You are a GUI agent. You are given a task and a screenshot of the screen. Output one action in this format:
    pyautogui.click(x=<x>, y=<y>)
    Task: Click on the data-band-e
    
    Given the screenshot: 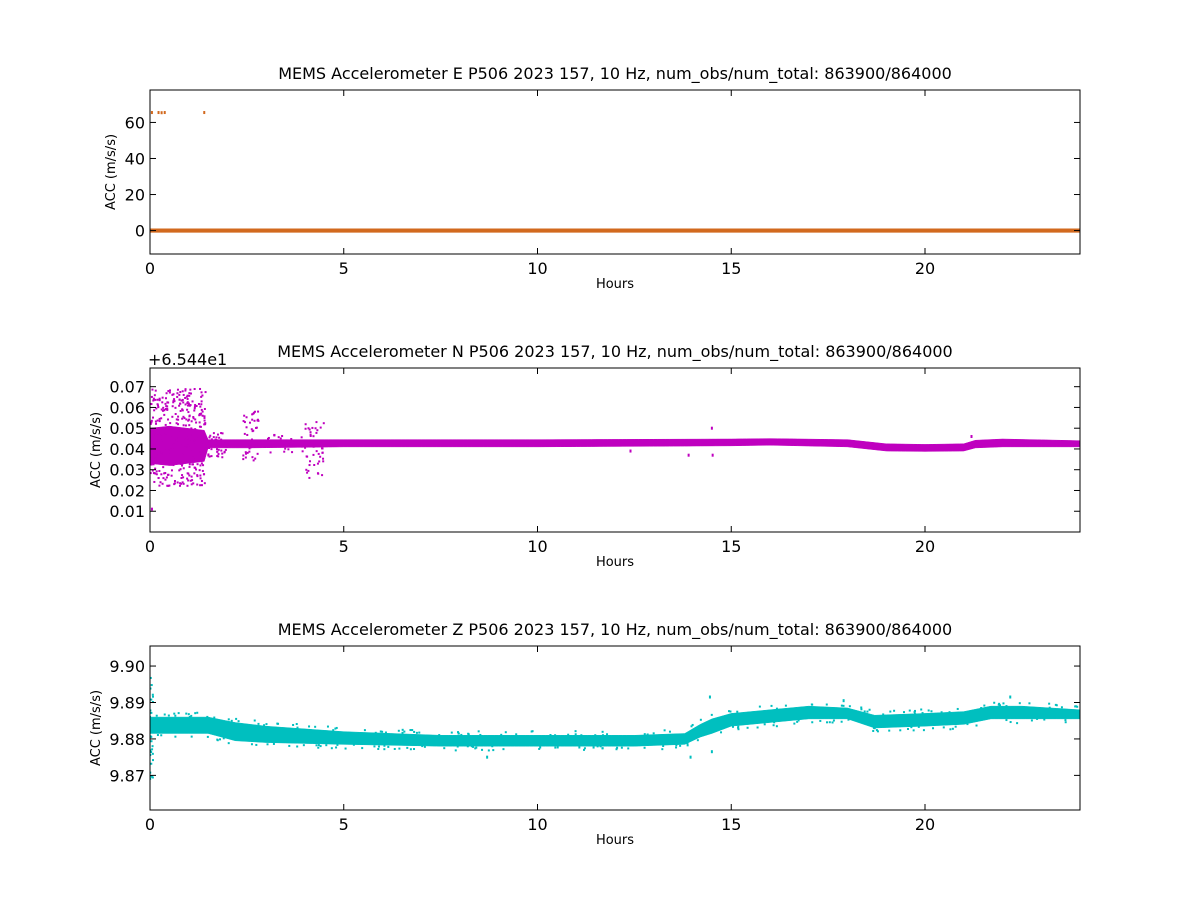 What is the action you would take?
    pyautogui.click(x=615, y=230)
    